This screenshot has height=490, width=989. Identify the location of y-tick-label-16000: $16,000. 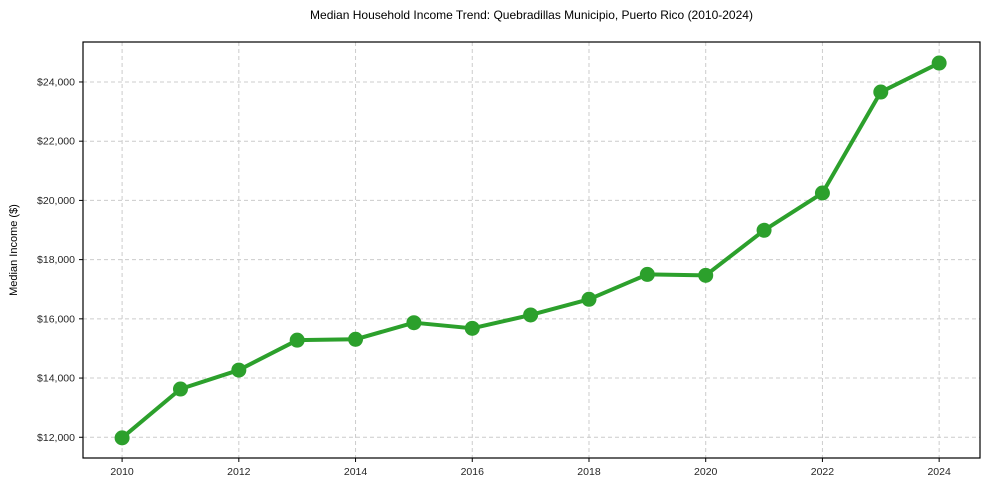
(56, 319).